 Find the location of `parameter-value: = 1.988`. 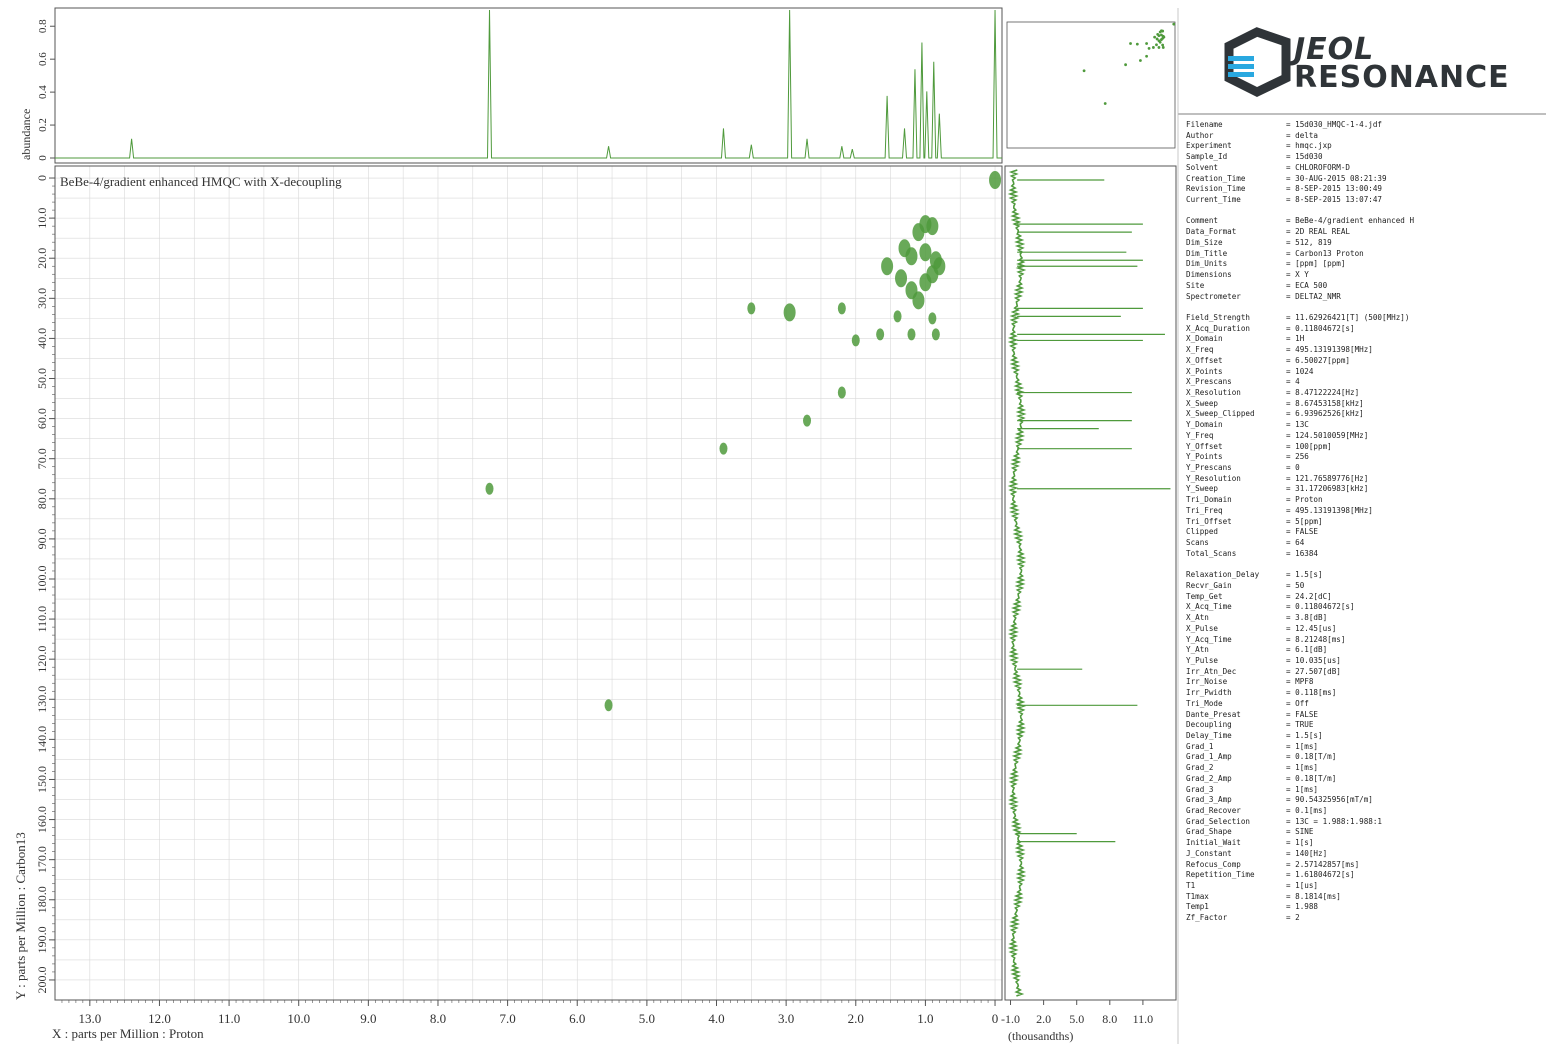

parameter-value: = 1.988 is located at coordinates (1302, 907).